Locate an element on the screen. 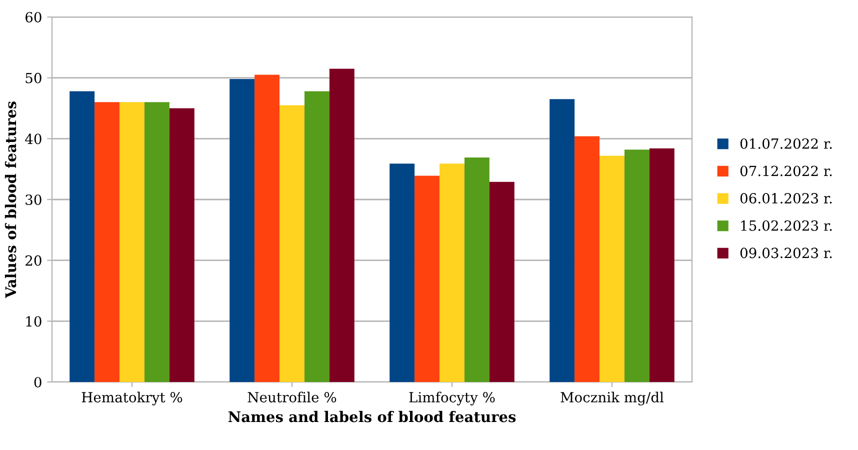  y-tick-label: 40 is located at coordinates (33, 139).